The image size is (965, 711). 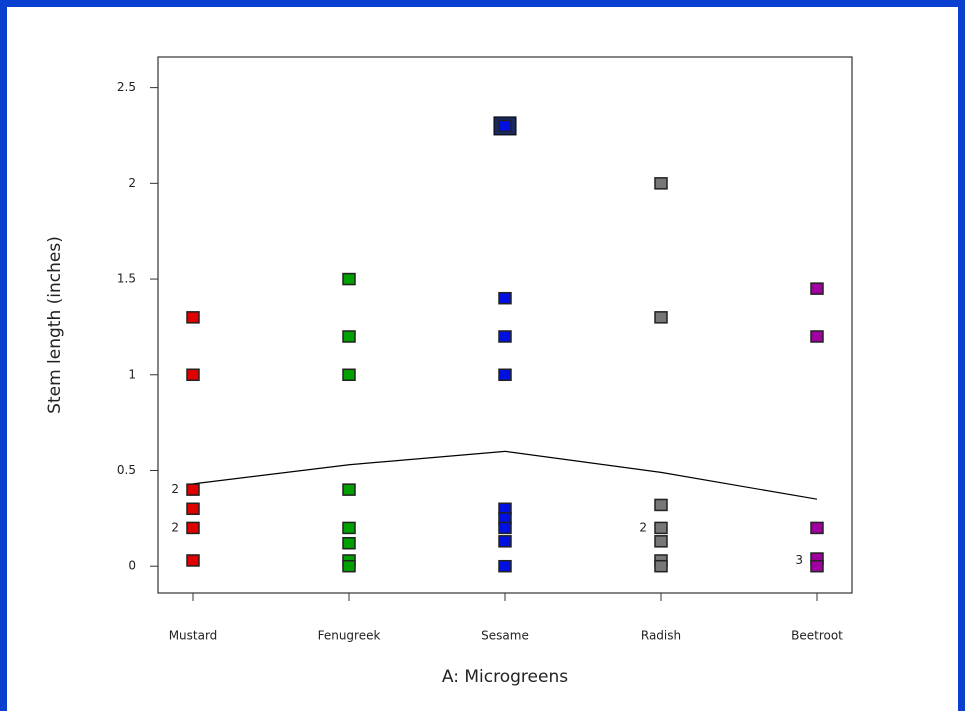 I want to click on mean-line, so click(x=505, y=475).